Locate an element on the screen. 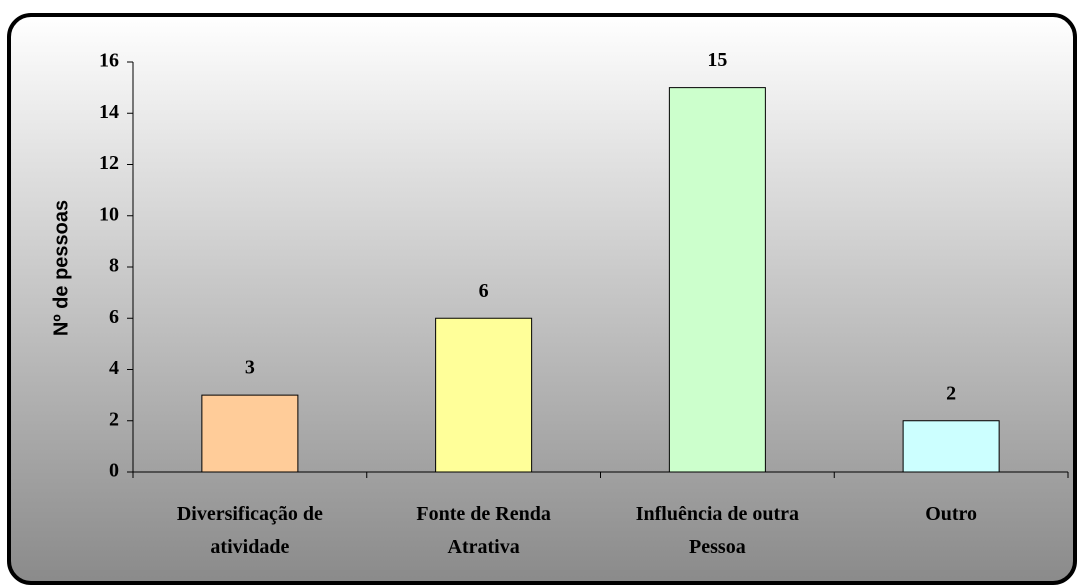 This screenshot has width=1082, height=587. y-tick-label: 6 is located at coordinates (114, 317).